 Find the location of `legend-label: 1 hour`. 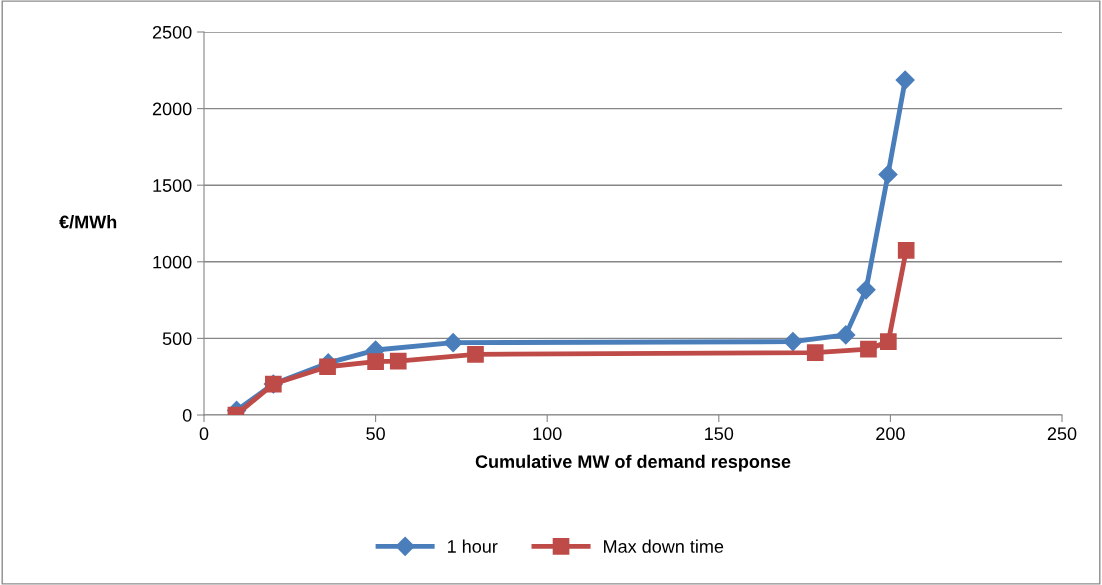

legend-label: 1 hour is located at coordinates (473, 546).